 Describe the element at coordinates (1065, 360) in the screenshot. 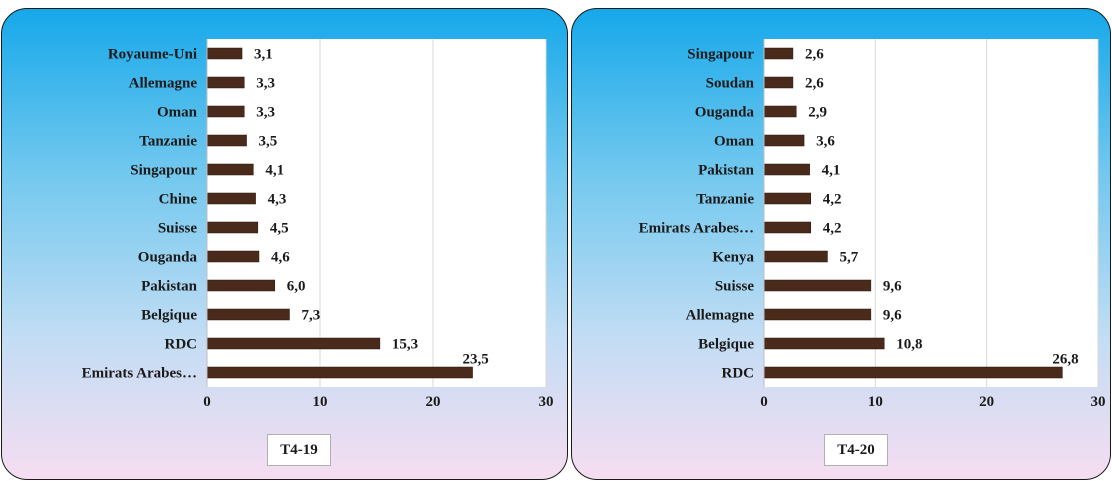

I see `data-label: 26,8` at that location.